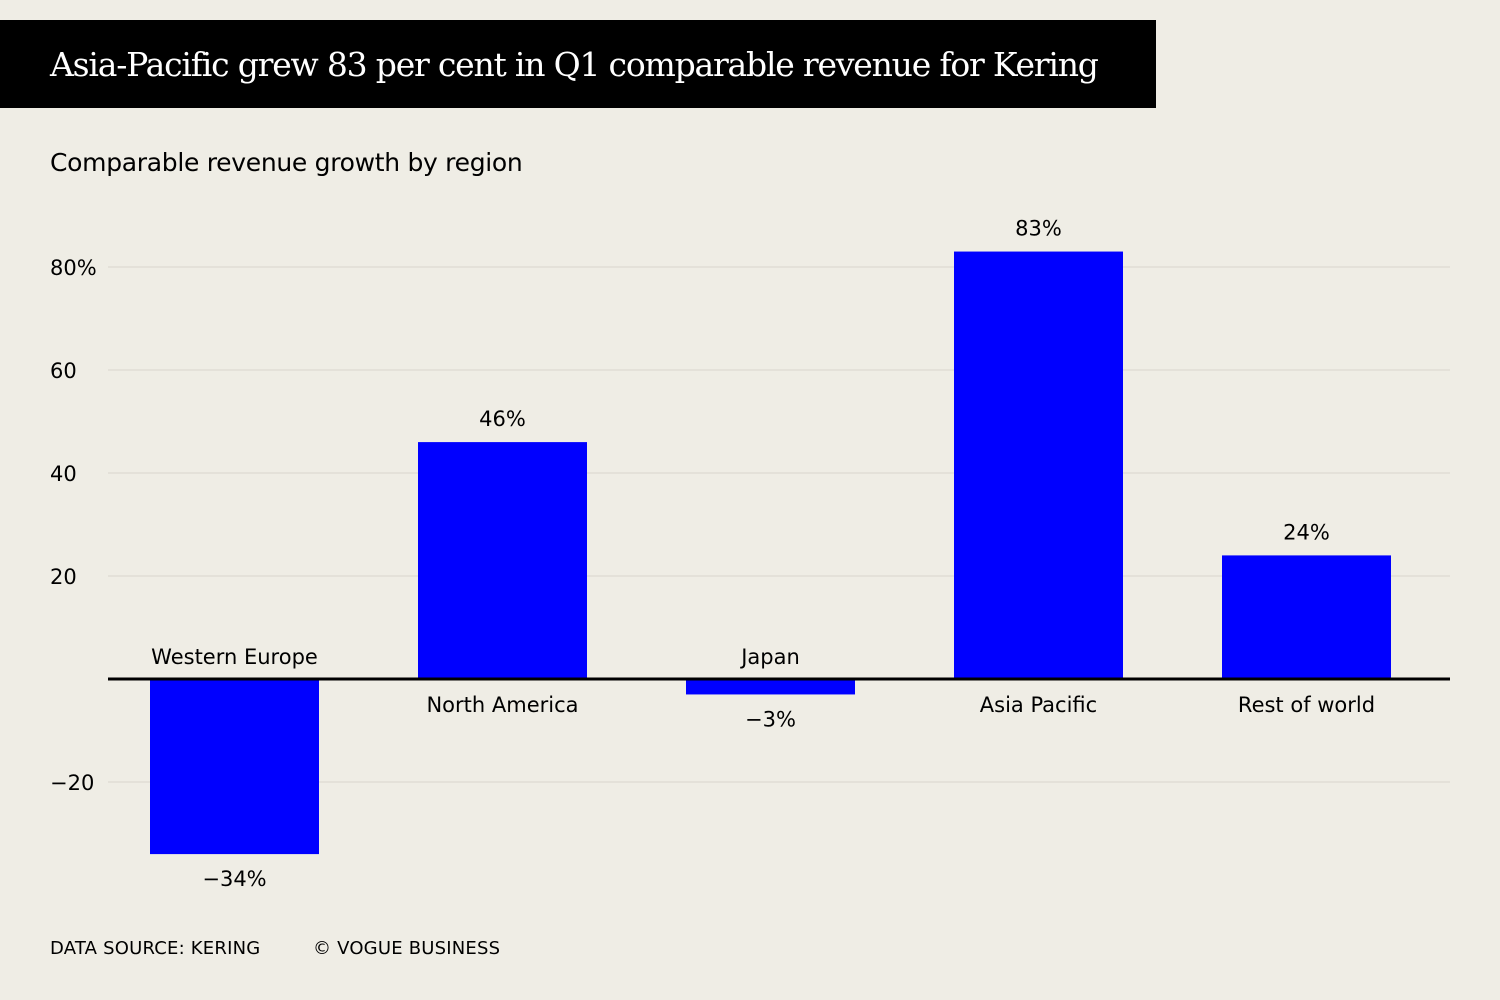 The height and width of the screenshot is (1000, 1500). Describe the element at coordinates (502, 419) in the screenshot. I see `data-label: 46%` at that location.